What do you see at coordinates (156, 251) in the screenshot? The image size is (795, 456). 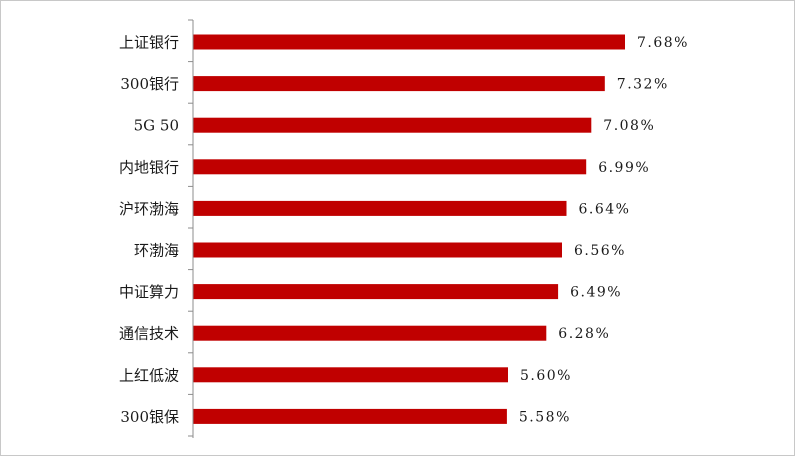 I see `category-label: 环渤海` at bounding box center [156, 251].